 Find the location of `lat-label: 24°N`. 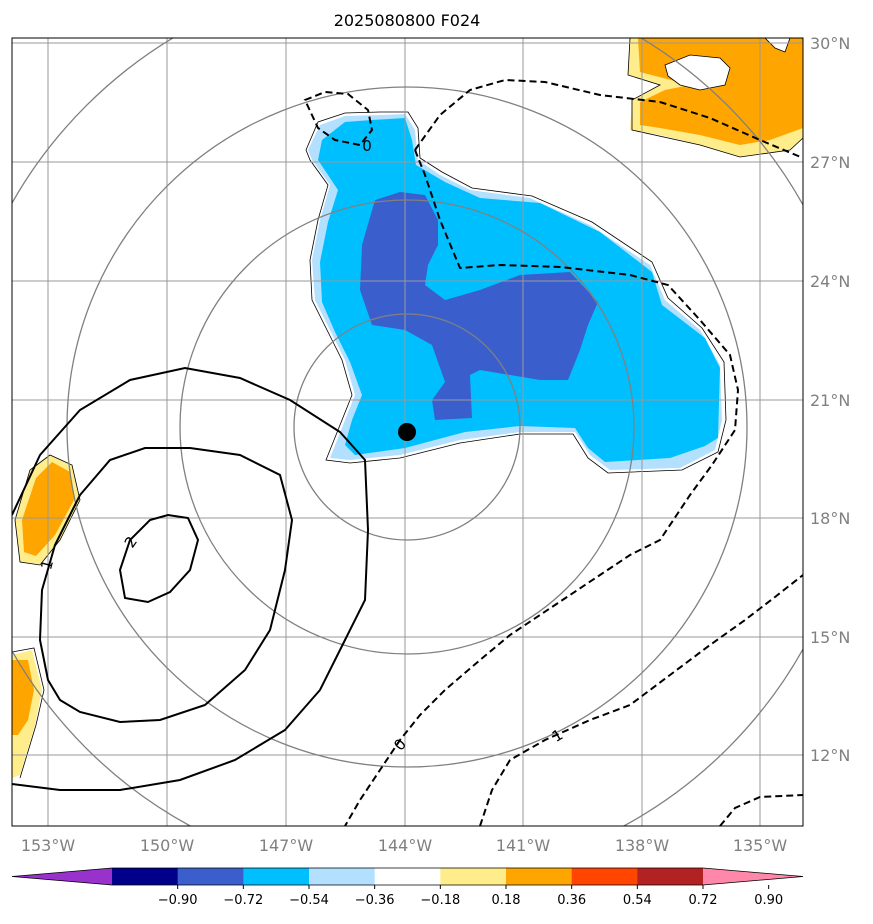

lat-label: 24°N is located at coordinates (830, 281).